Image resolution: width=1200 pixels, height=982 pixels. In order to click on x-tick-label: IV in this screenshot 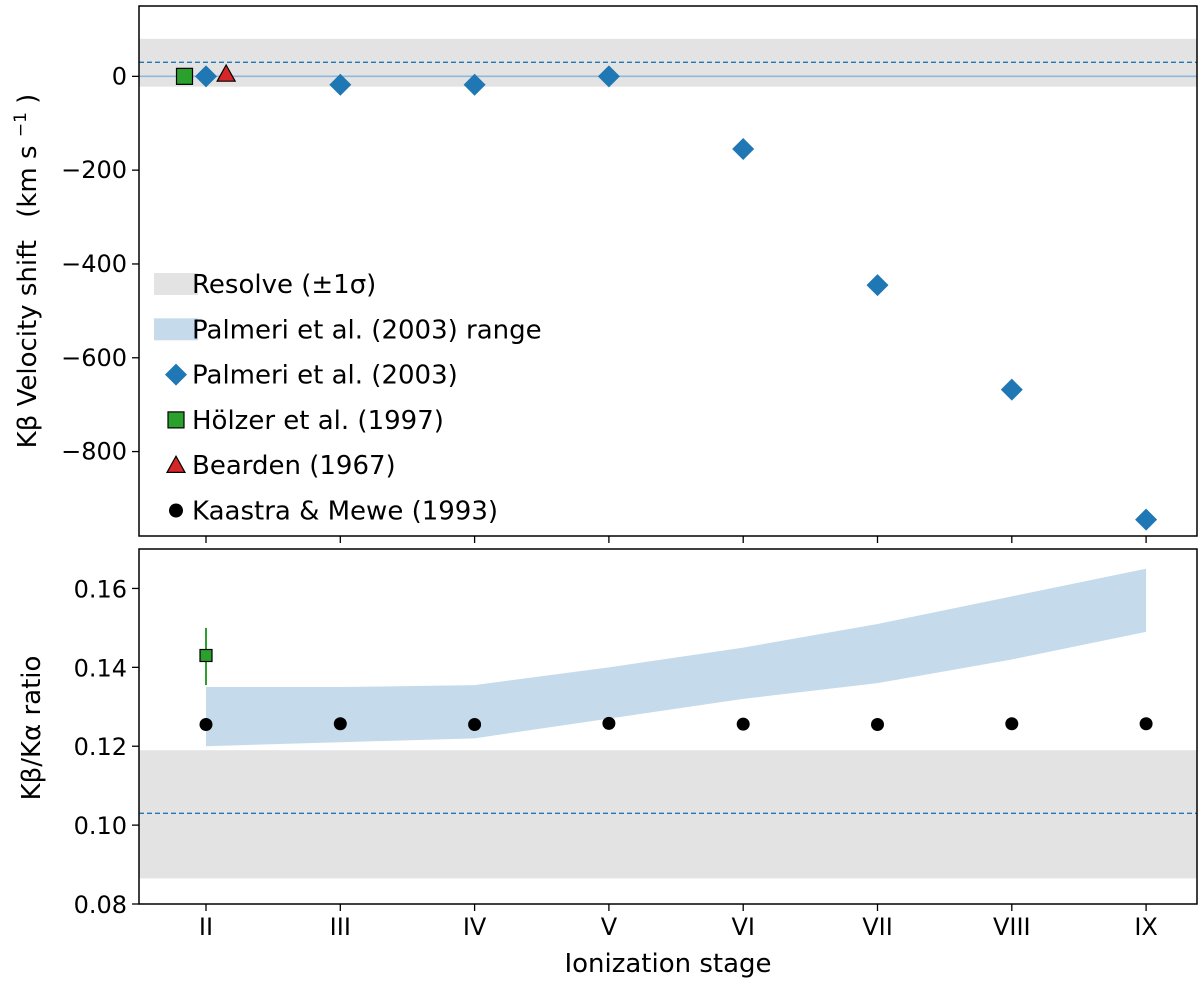, I will do `click(475, 927)`.